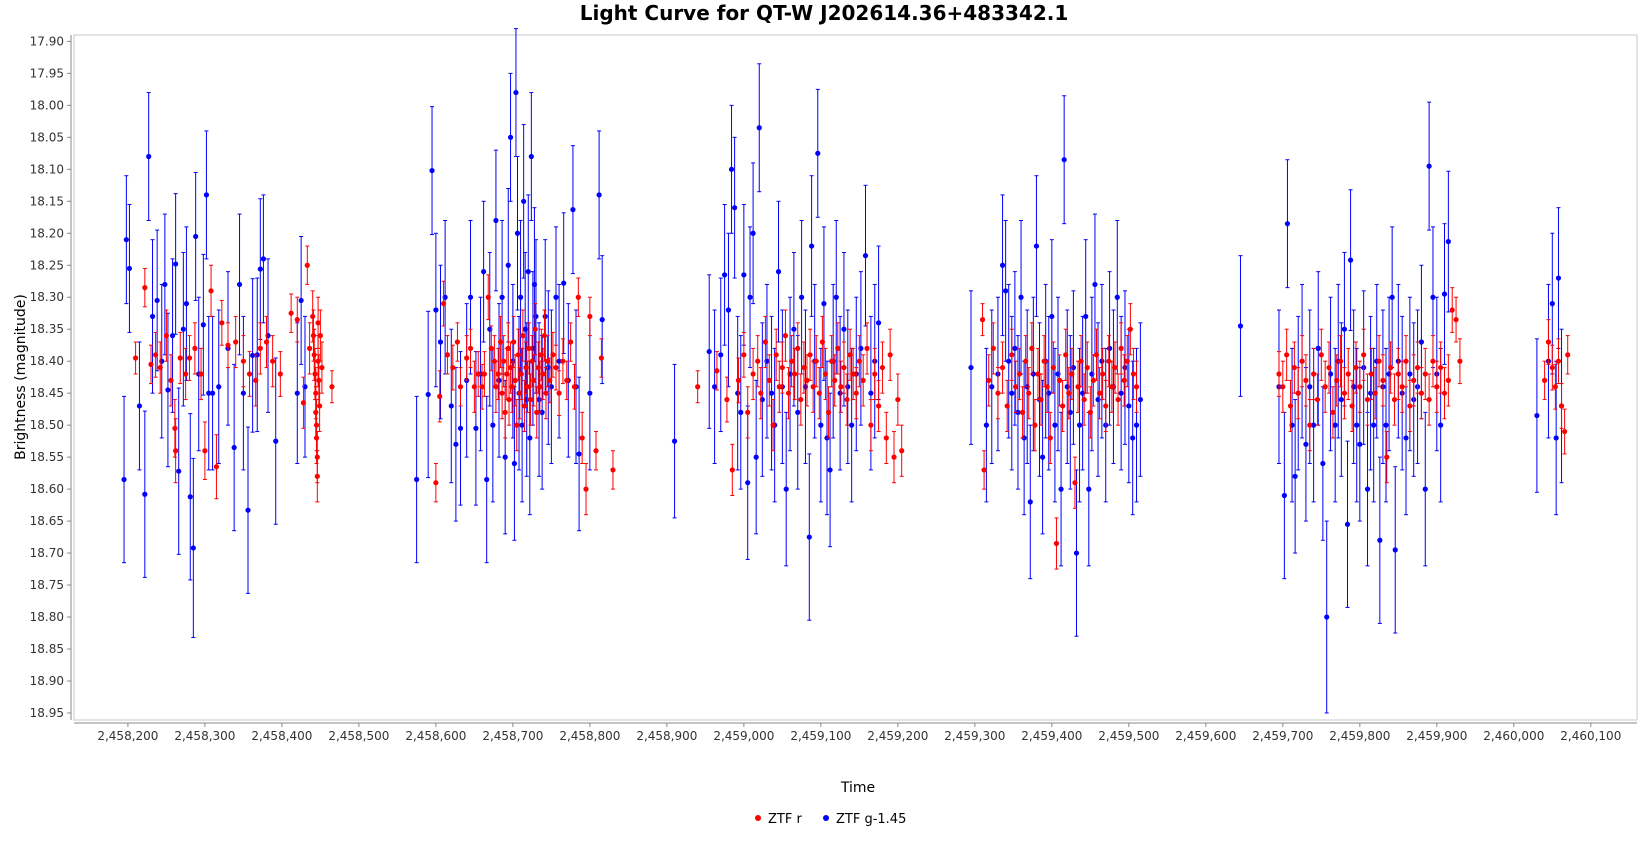  I want to click on y-tick-label: 18.95, so click(47, 713).